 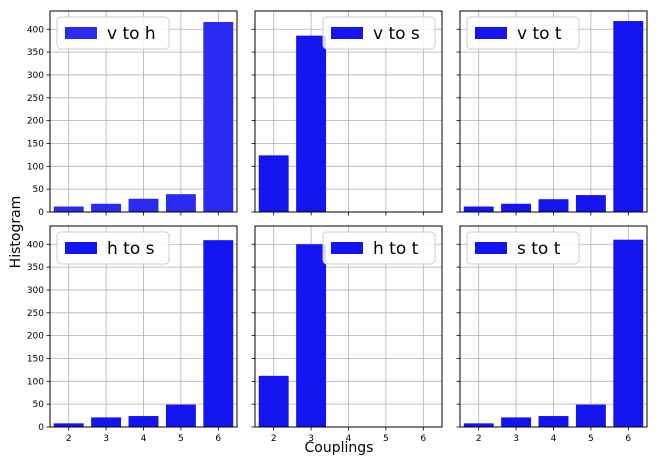 What do you see at coordinates (16, 232) in the screenshot?
I see `y-axis-label: Histogram` at bounding box center [16, 232].